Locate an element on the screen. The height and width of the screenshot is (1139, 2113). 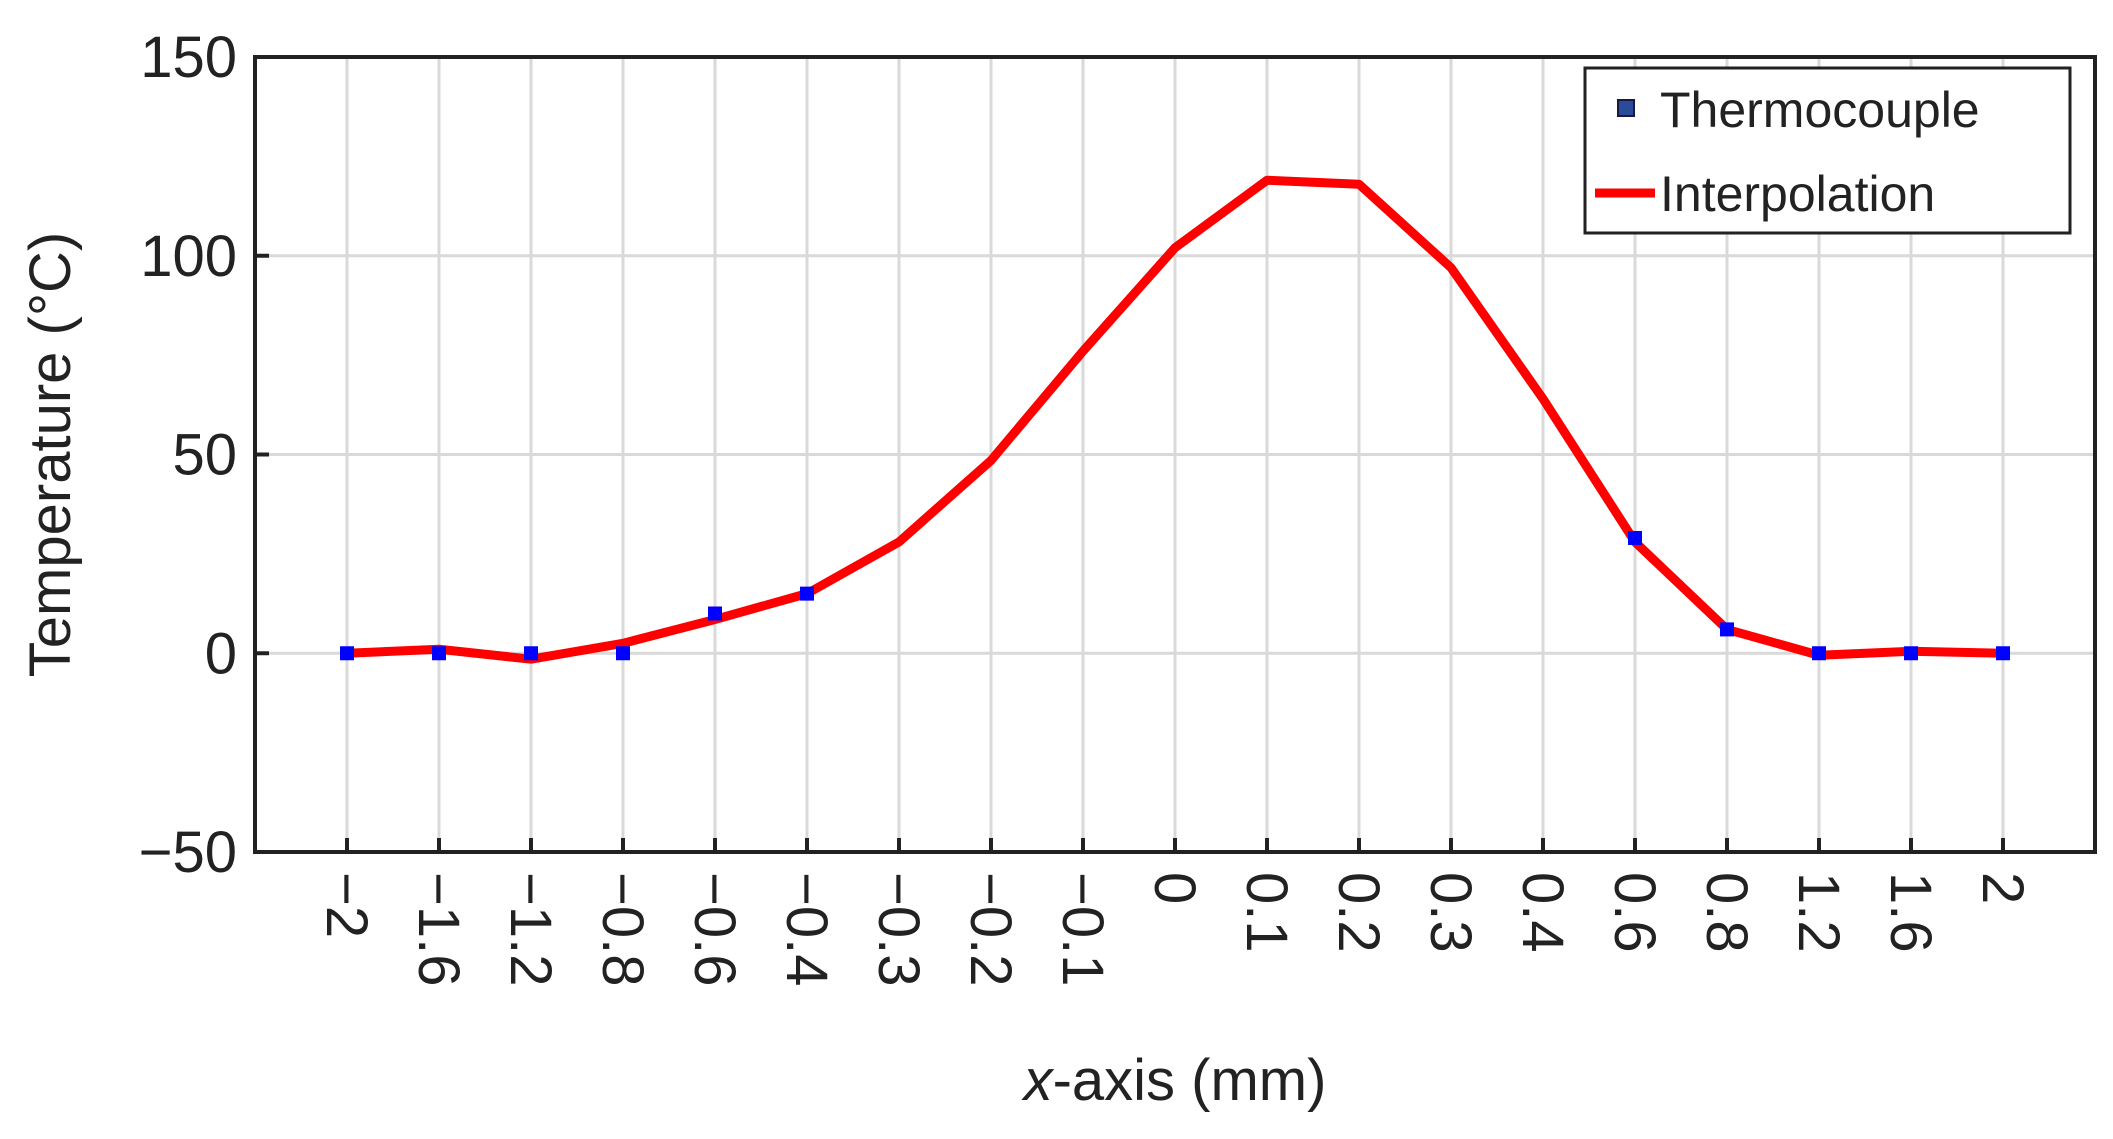
x-axis-title-rest: -axis (mm) is located at coordinates (1190, 1080).